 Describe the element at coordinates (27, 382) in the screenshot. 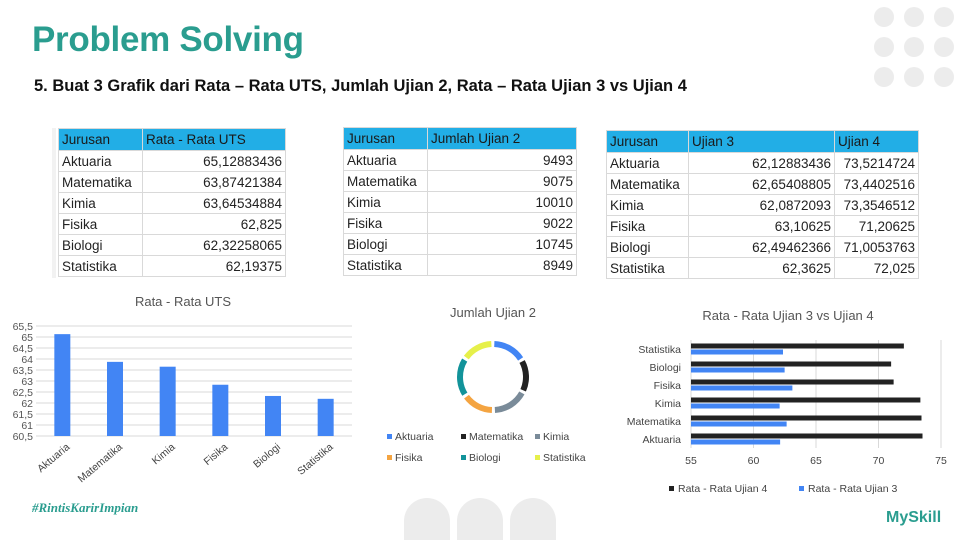

I see `y-tick-label: 63` at that location.